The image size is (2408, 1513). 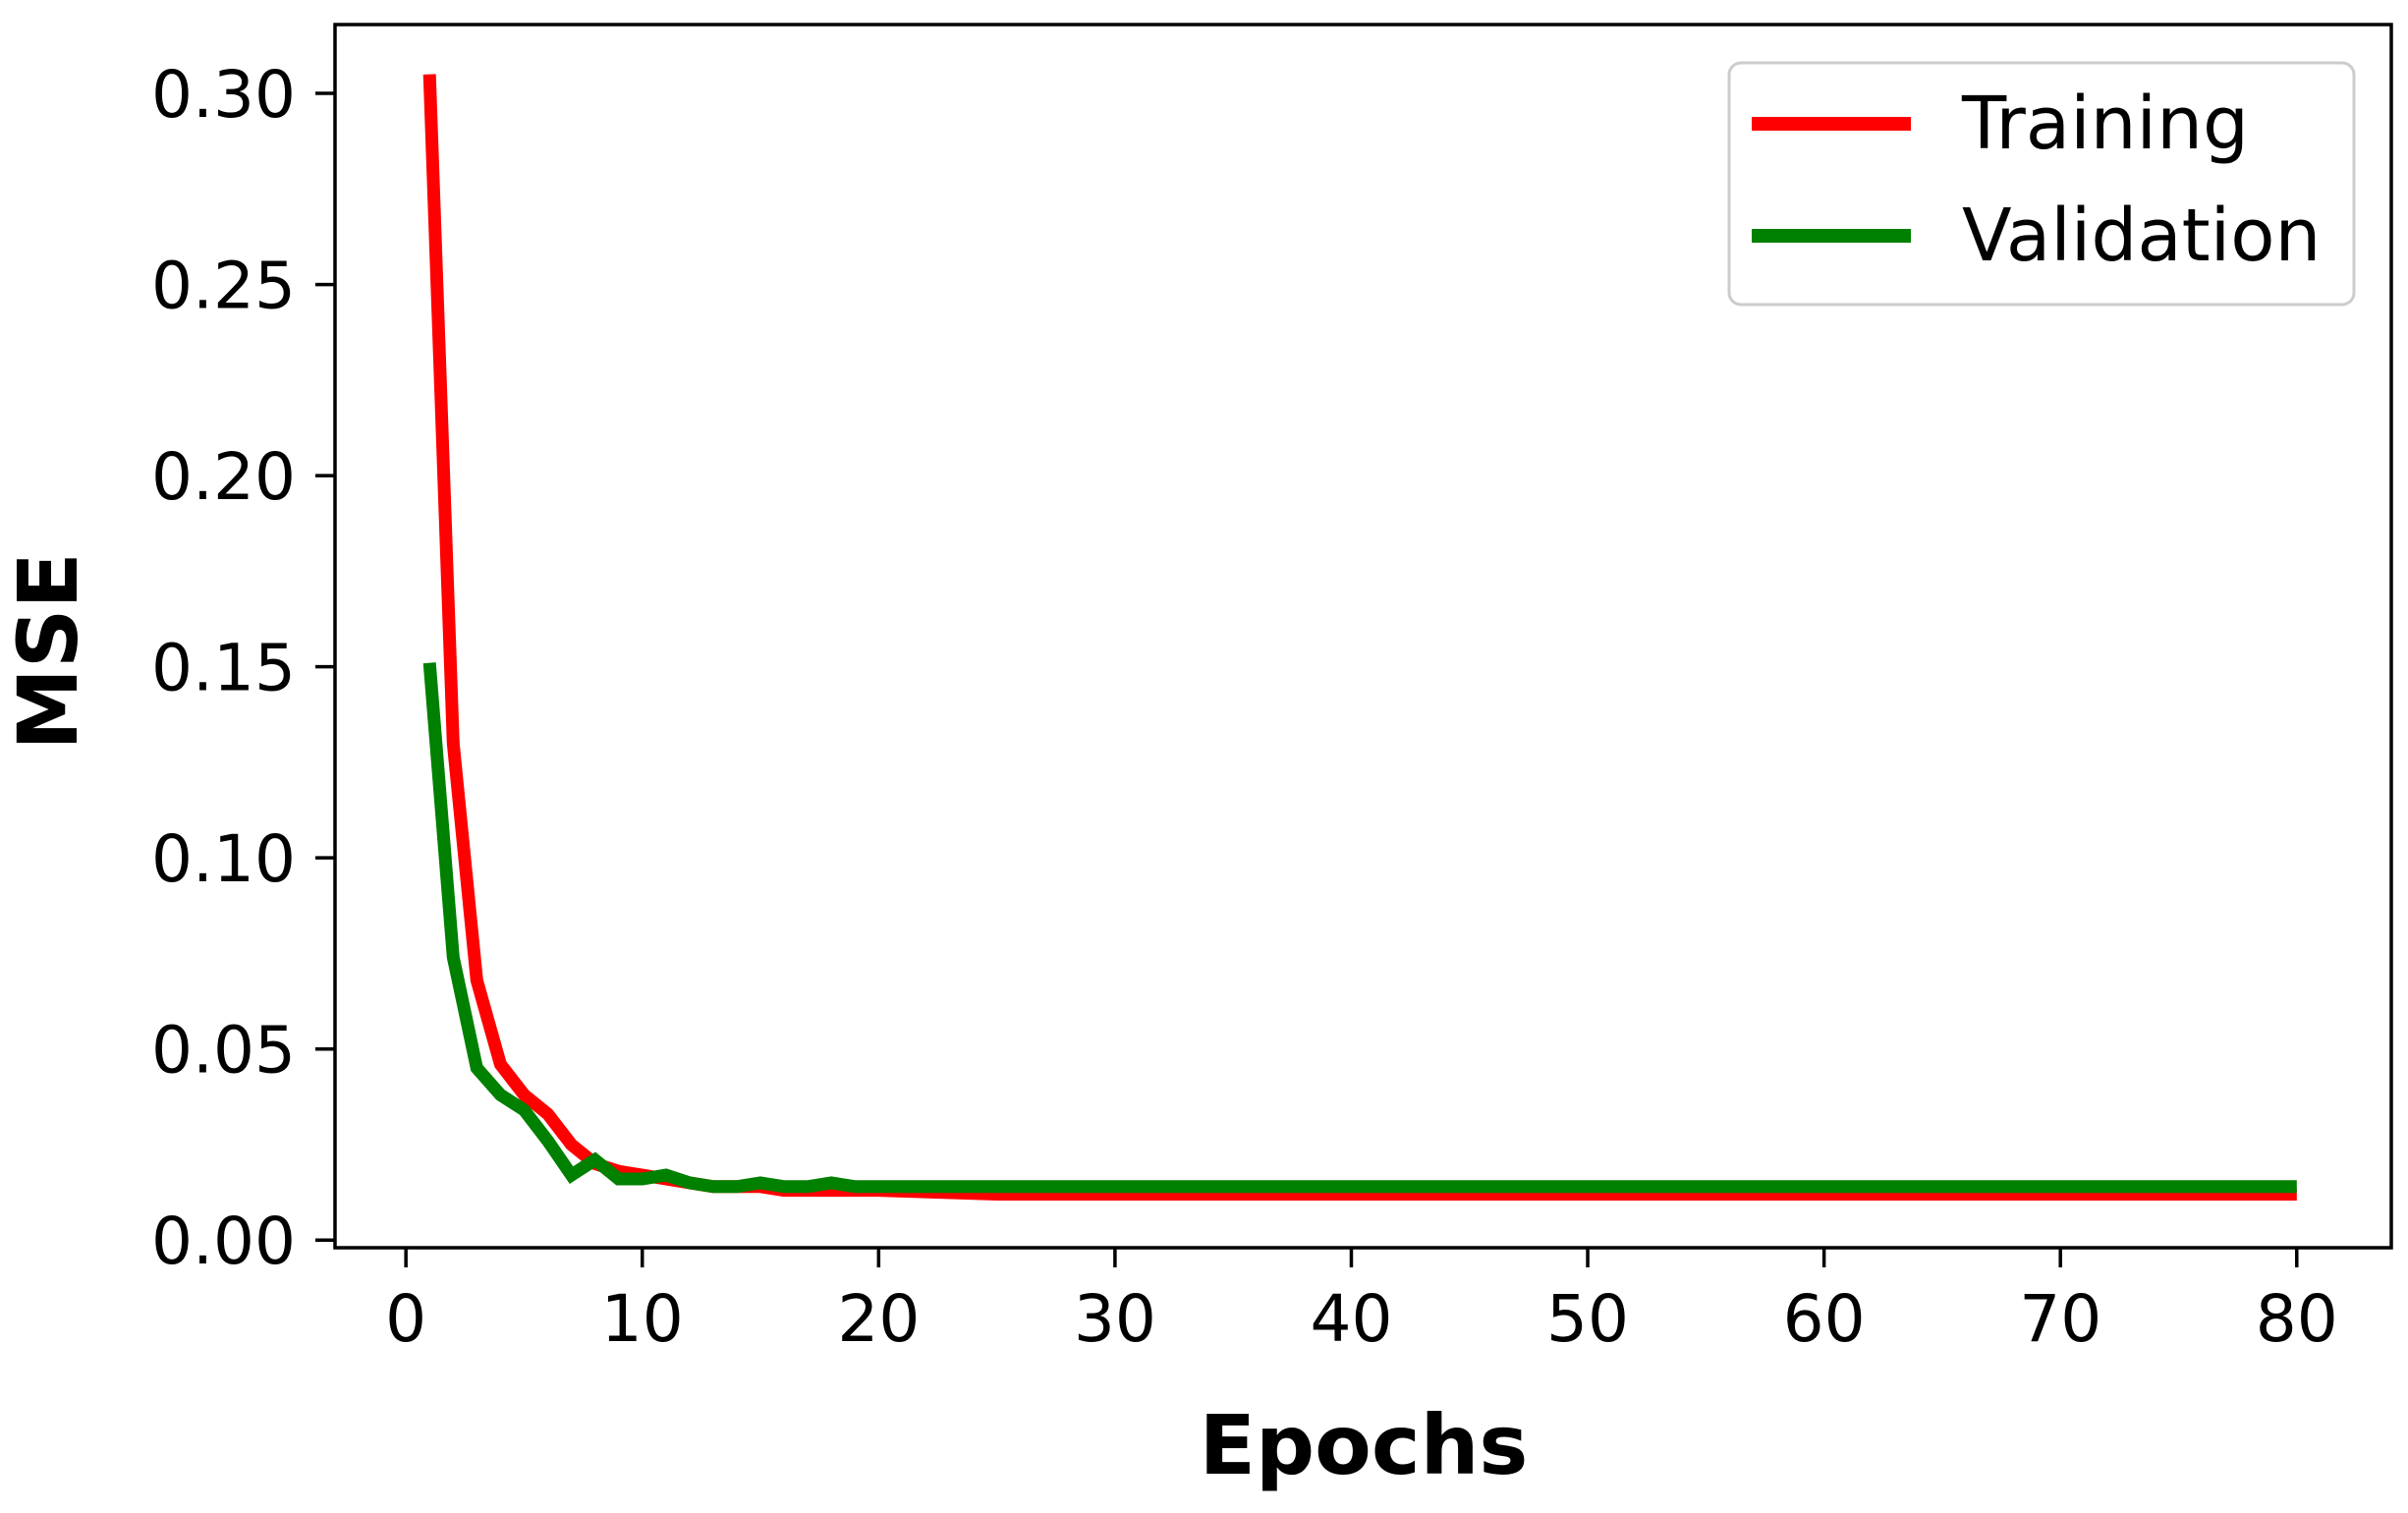 I want to click on legend: Training Validation, so click(x=2041, y=184).